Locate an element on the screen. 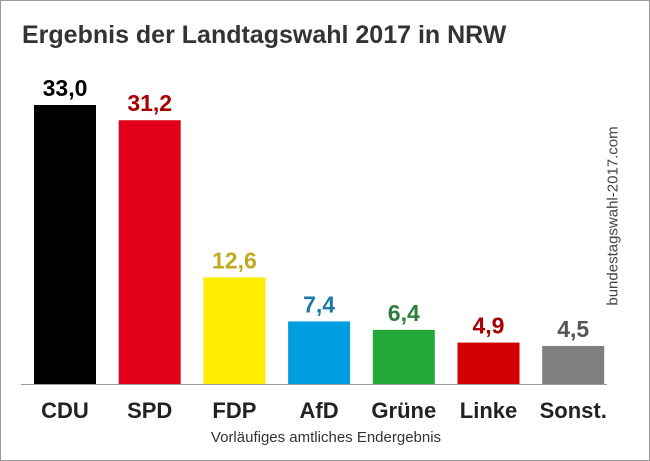 The image size is (650, 461). category-label: Grüne is located at coordinates (403, 410).